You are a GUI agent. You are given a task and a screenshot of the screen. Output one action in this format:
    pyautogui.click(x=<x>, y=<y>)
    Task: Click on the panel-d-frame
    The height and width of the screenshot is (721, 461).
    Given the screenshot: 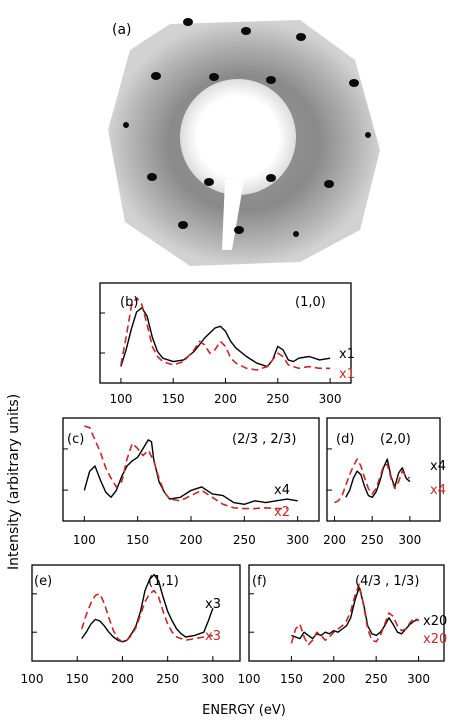 What is the action you would take?
    pyautogui.click(x=383, y=469)
    